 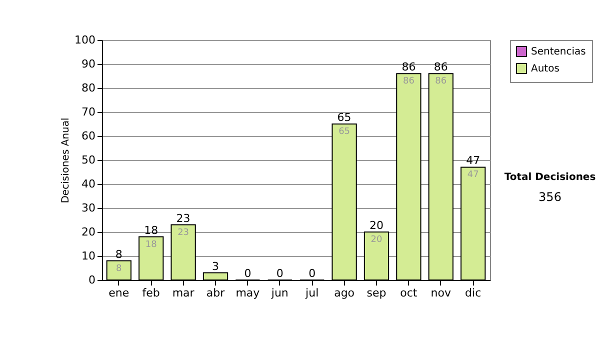 What do you see at coordinates (92, 280) in the screenshot?
I see `y-tick-label: 0` at bounding box center [92, 280].